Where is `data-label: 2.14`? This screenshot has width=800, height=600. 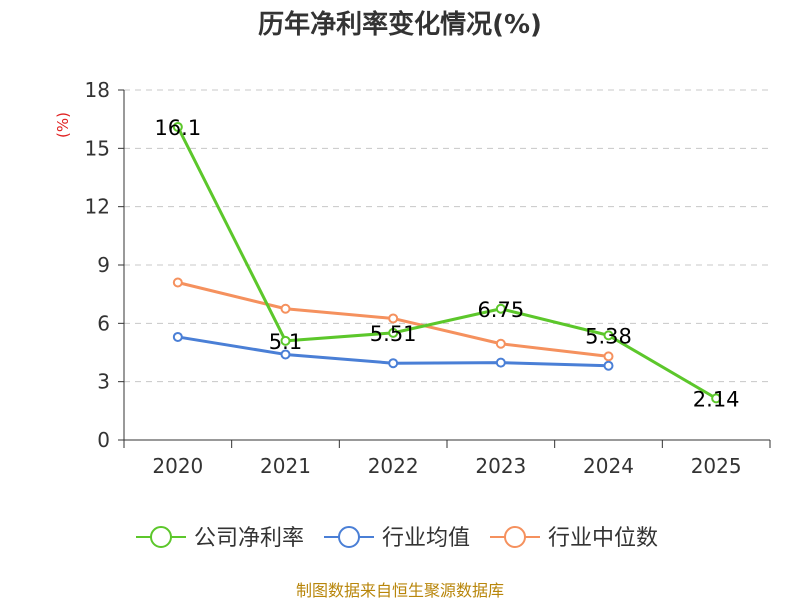
data-label: 2.14 is located at coordinates (716, 399).